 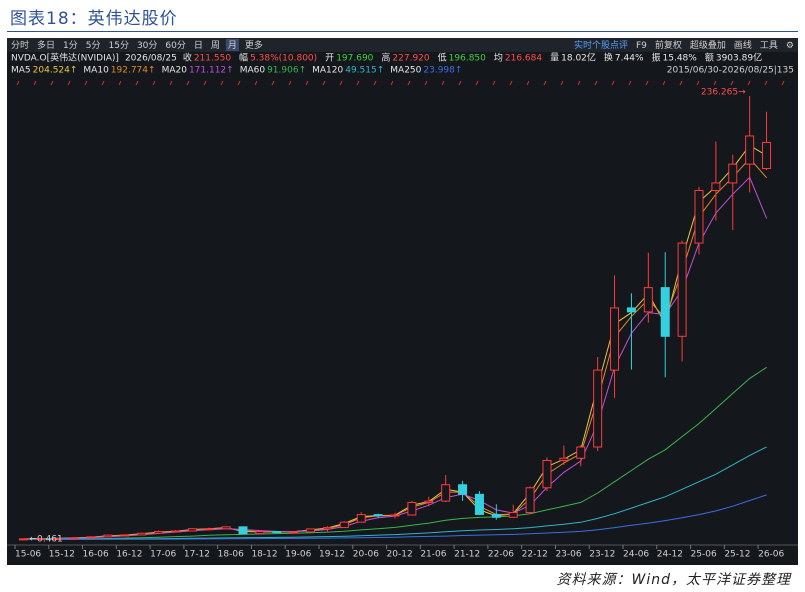 I want to click on x-tick-label: 18-12, so click(x=264, y=555).